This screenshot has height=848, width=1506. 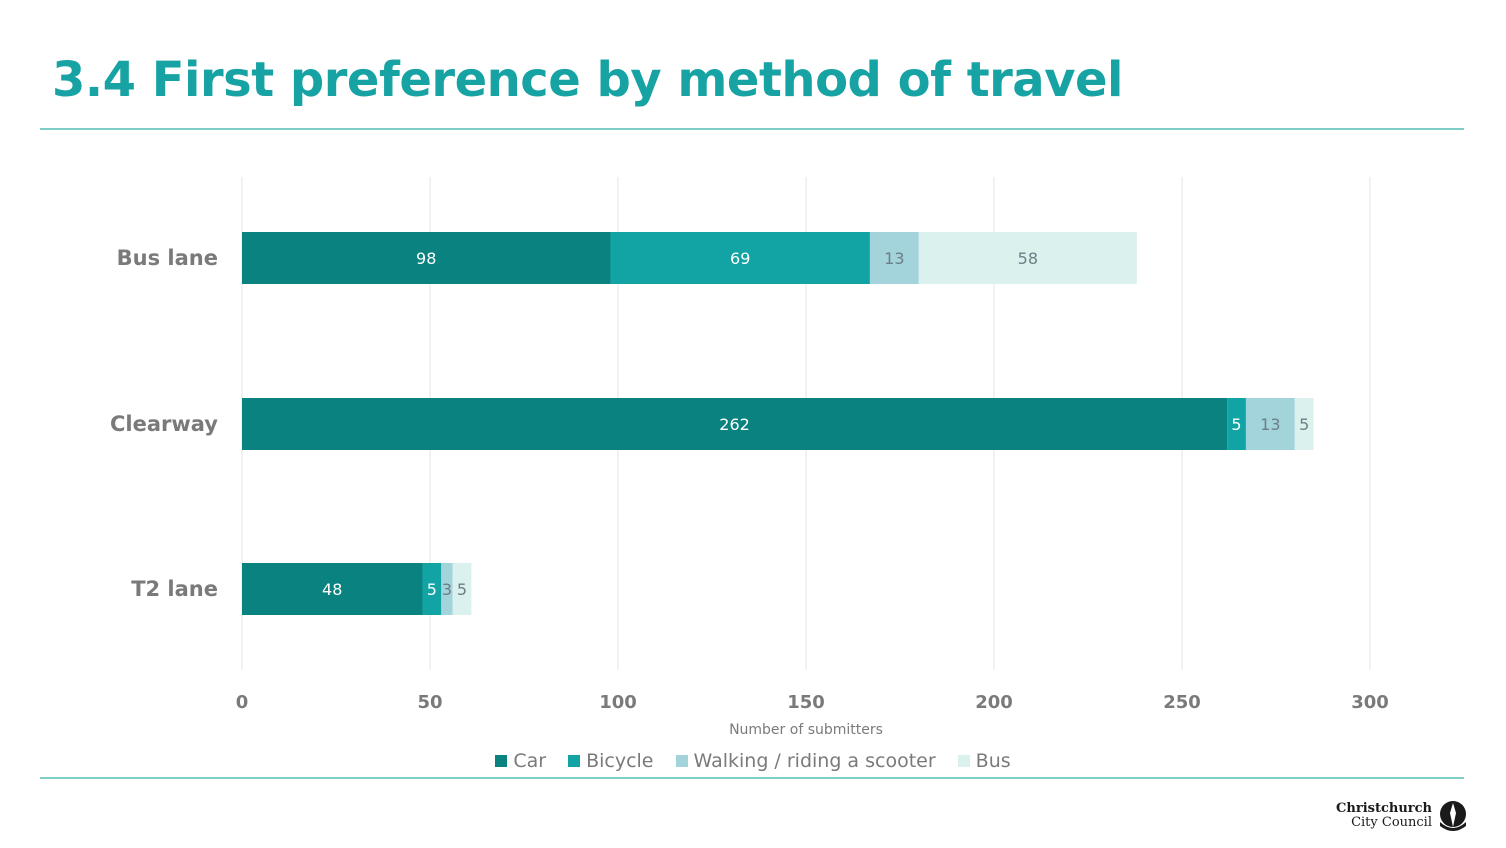 I want to click on category-label: Clearway, so click(x=164, y=424).